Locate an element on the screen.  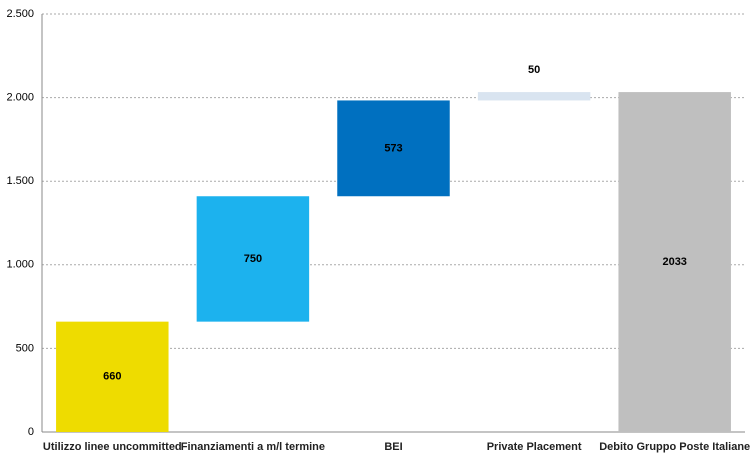
y-tick-label: 500 is located at coordinates (25, 348).